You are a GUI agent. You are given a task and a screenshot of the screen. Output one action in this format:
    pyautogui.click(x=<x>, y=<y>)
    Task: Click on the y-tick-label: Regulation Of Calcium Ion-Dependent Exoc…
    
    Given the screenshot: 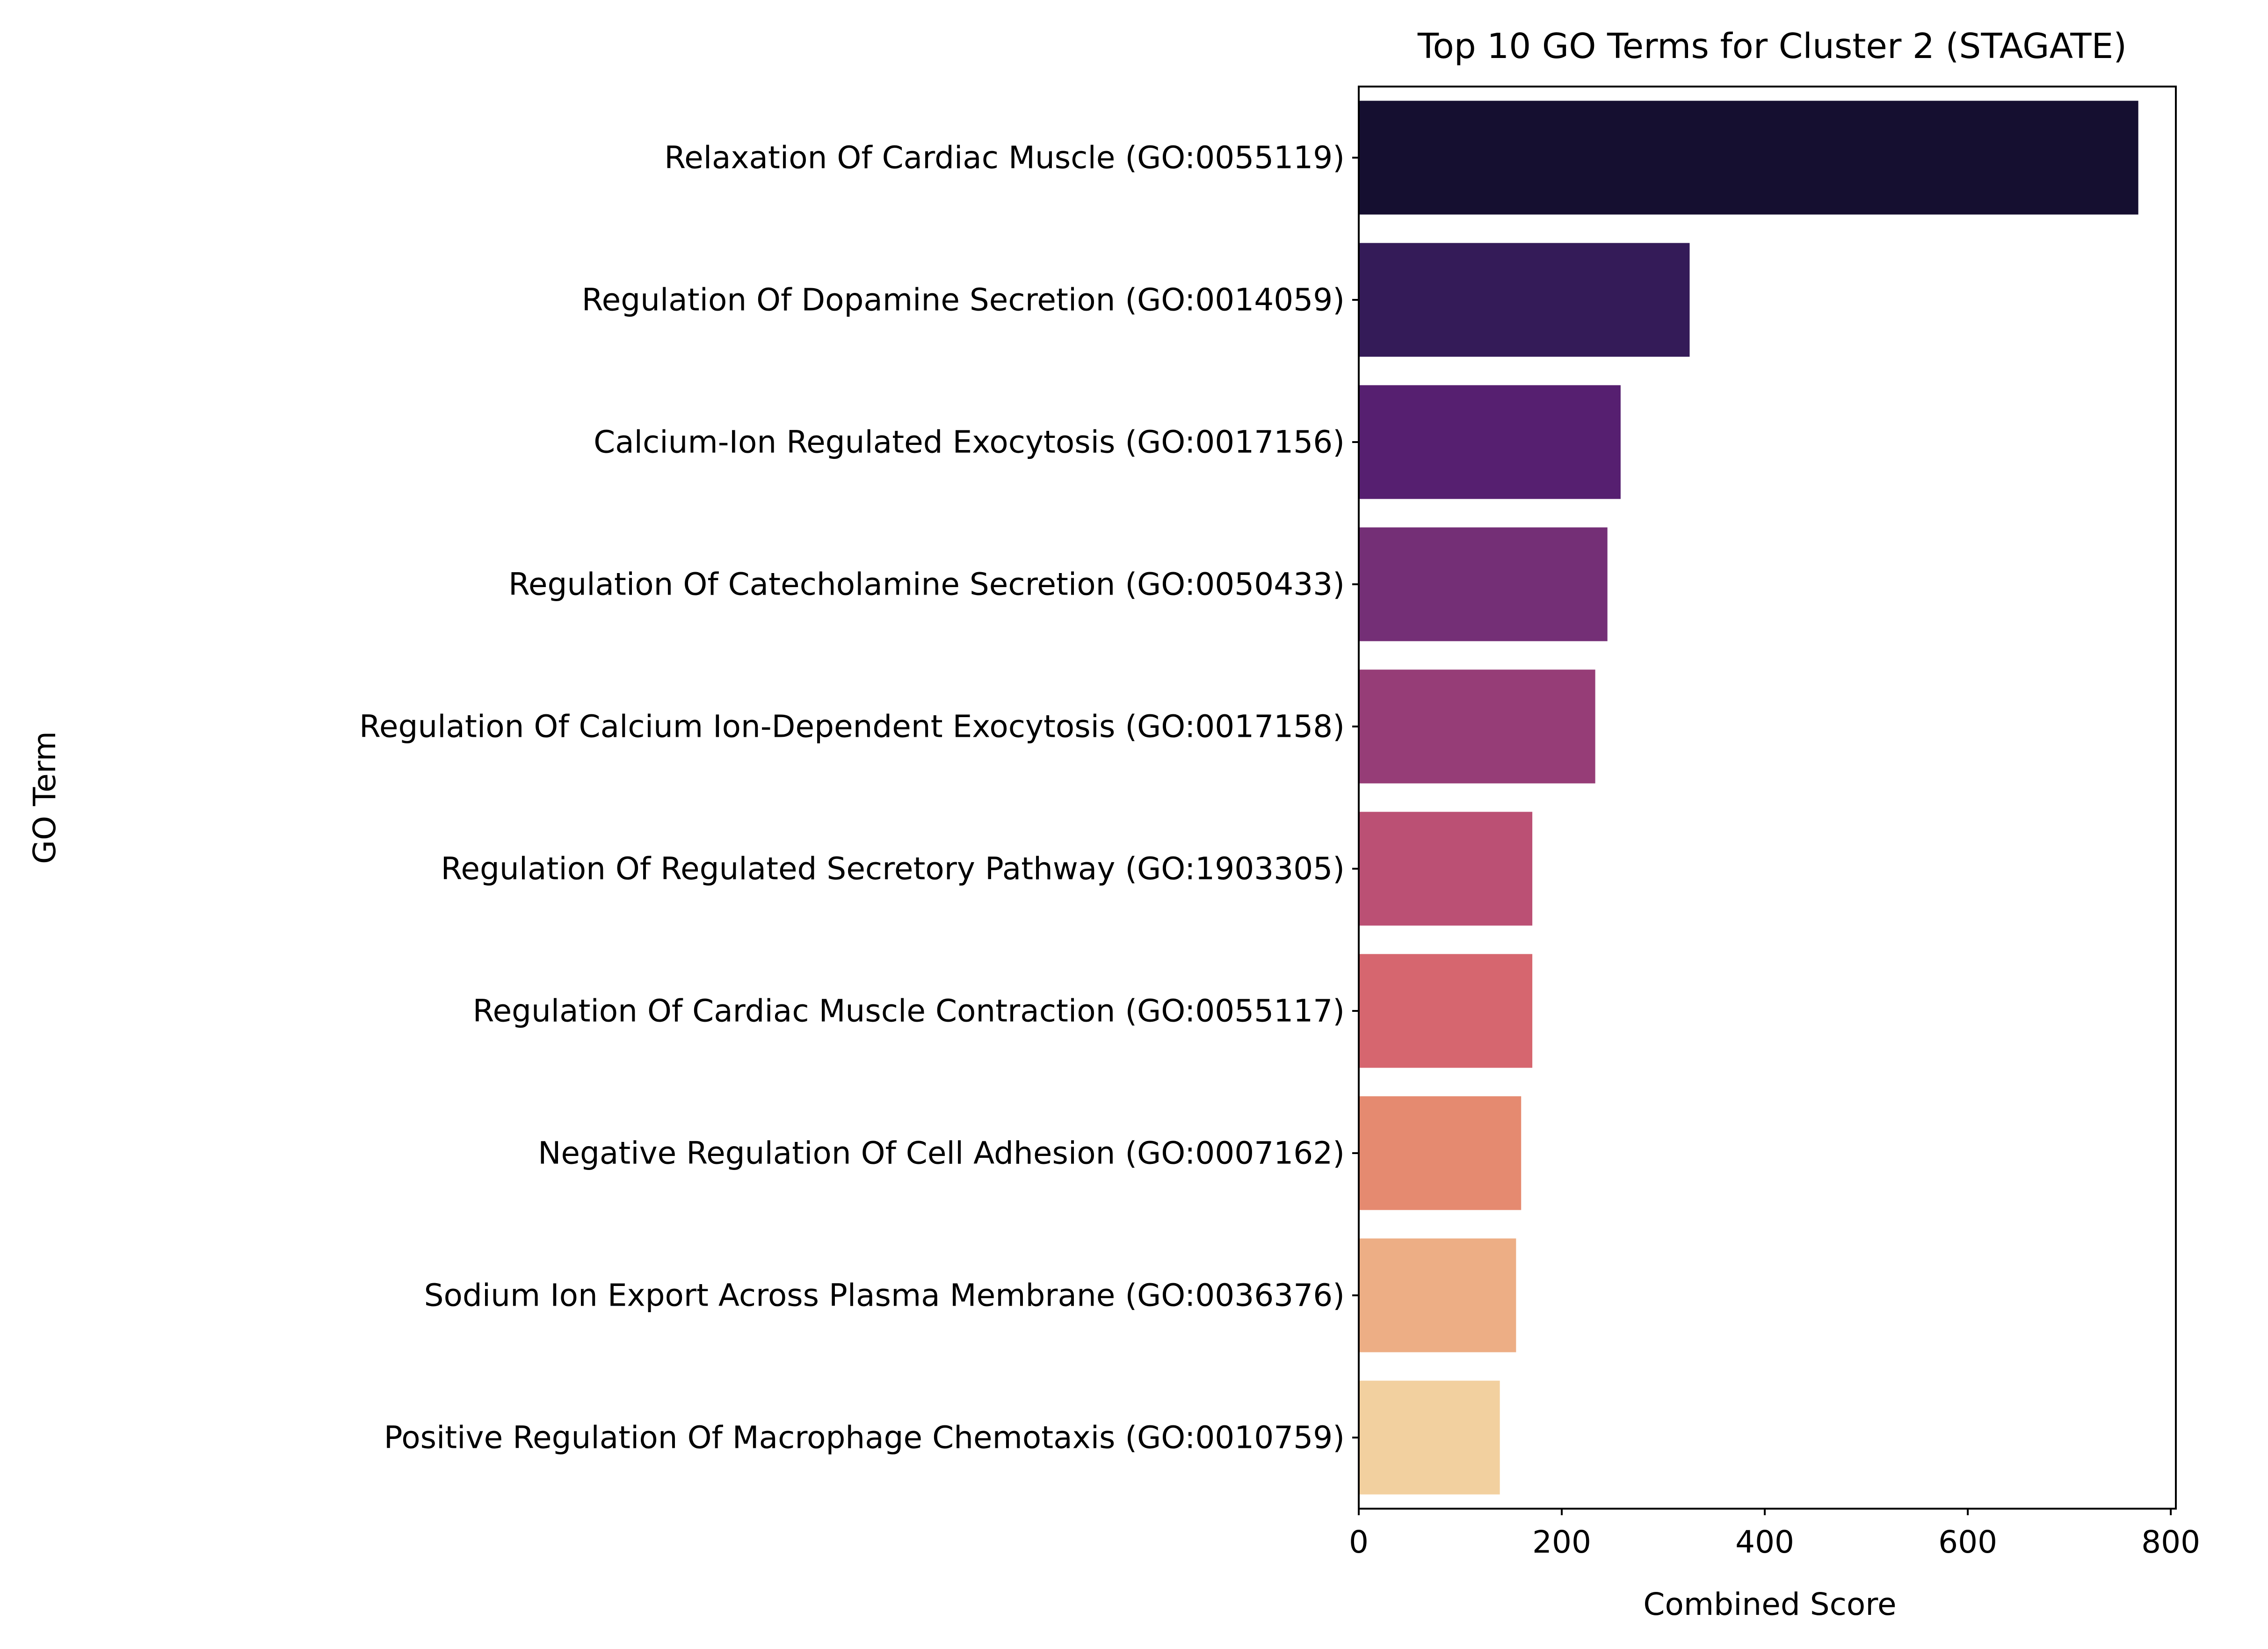 What is the action you would take?
    pyautogui.click(x=852, y=727)
    